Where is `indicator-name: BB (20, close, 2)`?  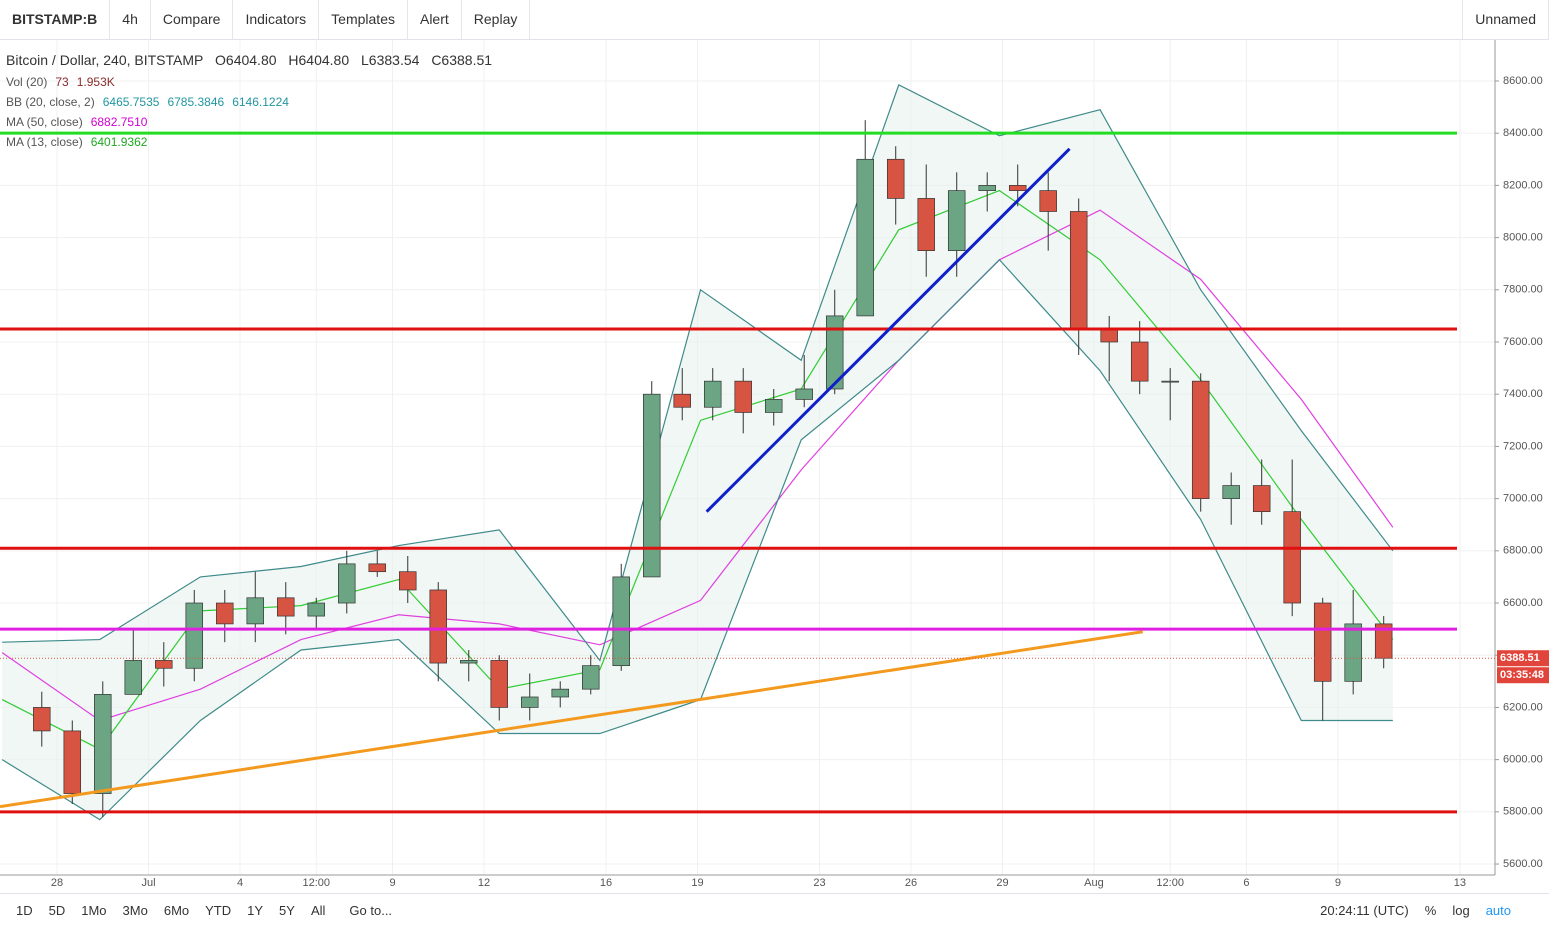 indicator-name: BB (20, close, 2) is located at coordinates (50, 102).